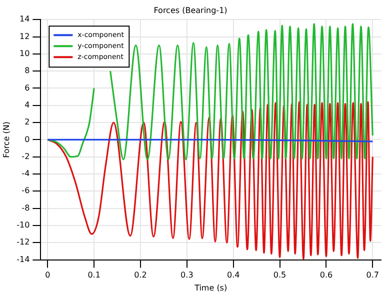 The image size is (387, 293). I want to click on y-tick-label: 10, so click(24, 53).